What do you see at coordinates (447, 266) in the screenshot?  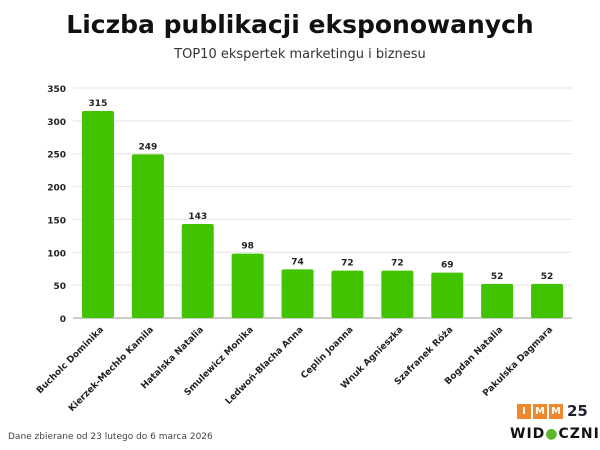 I see `data-label: 69` at bounding box center [447, 266].